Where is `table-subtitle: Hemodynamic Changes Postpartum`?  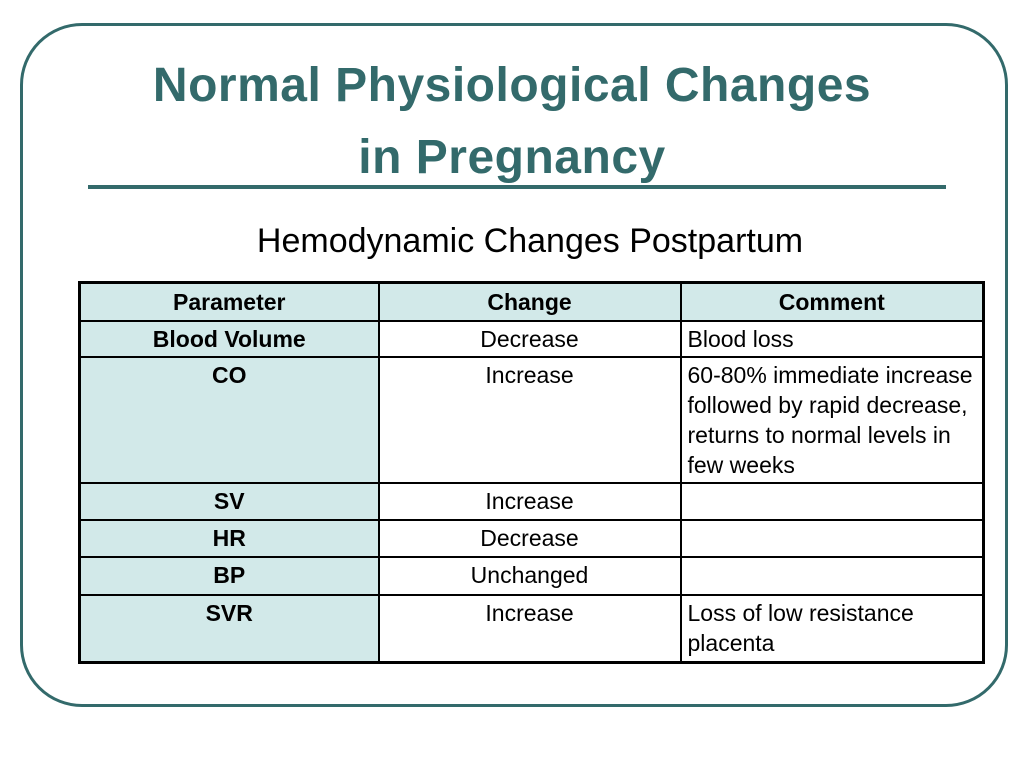 table-subtitle: Hemodynamic Changes Postpartum is located at coordinates (530, 241).